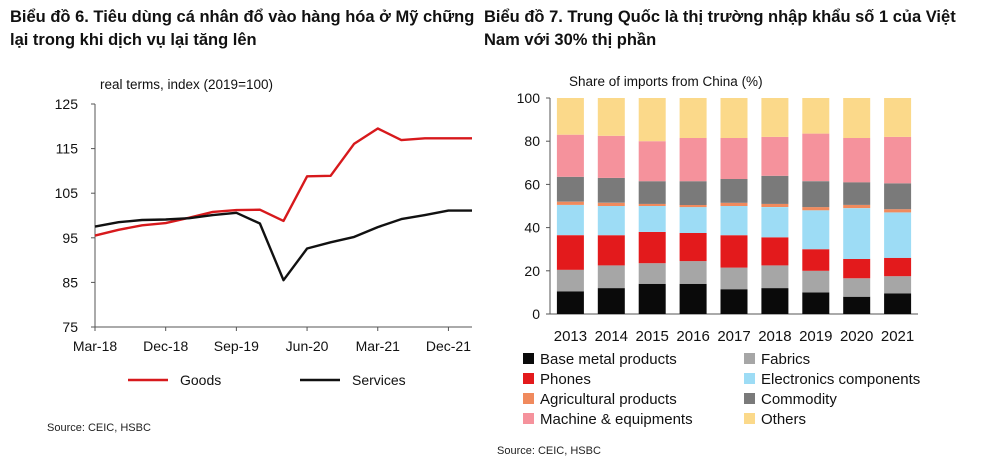 This screenshot has height=471, width=1000. What do you see at coordinates (692, 336) in the screenshot?
I see `bar-chart-x-tick-label: 2016` at bounding box center [692, 336].